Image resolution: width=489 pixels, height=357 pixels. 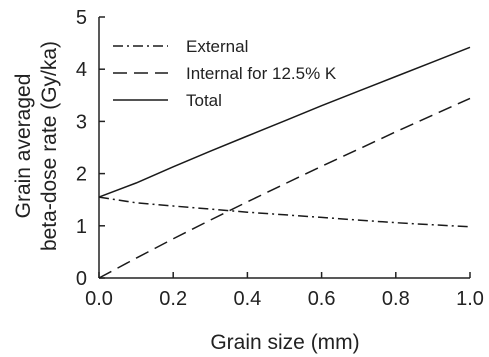 What do you see at coordinates (49, 146) in the screenshot?
I see `y-axis-label-line-2: beta-dose rate (Gy/ka)` at bounding box center [49, 146].